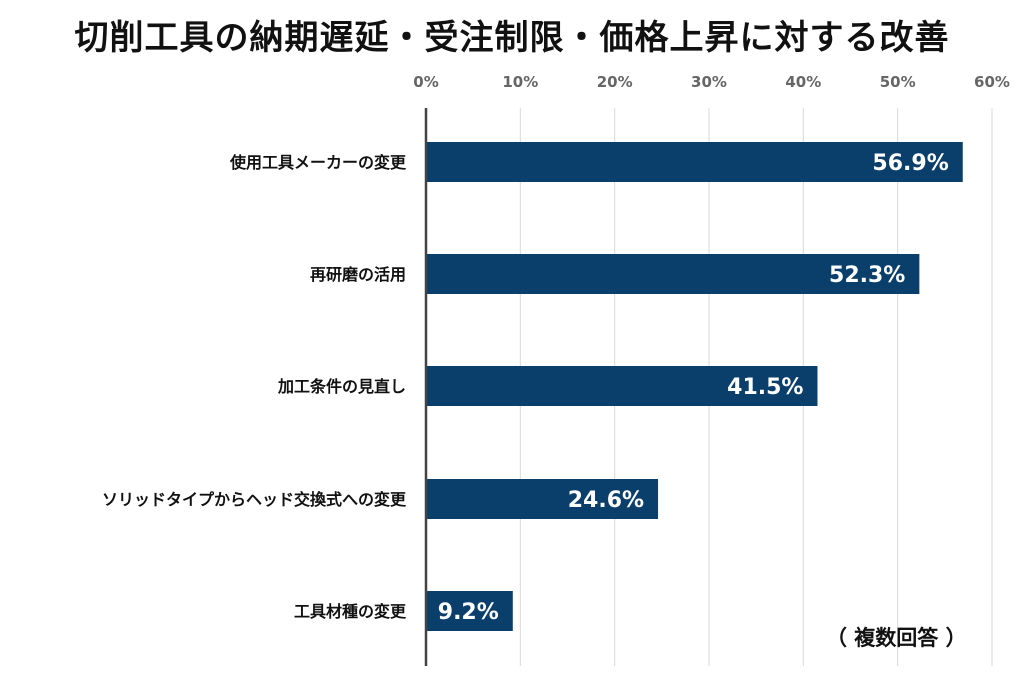 The height and width of the screenshot is (682, 1024). What do you see at coordinates (606, 500) in the screenshot?
I see `data-label: 24.6%` at bounding box center [606, 500].